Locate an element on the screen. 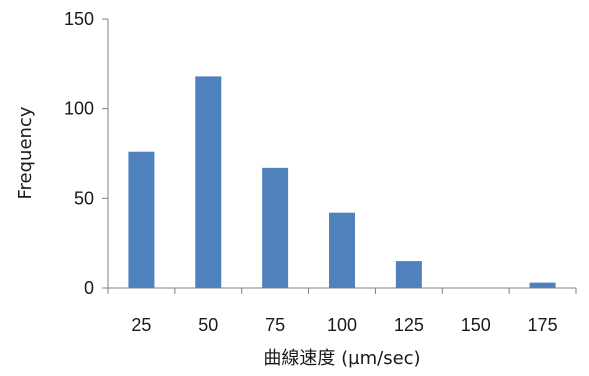 The width and height of the screenshot is (589, 376). x-tick-label: 175 is located at coordinates (543, 325).